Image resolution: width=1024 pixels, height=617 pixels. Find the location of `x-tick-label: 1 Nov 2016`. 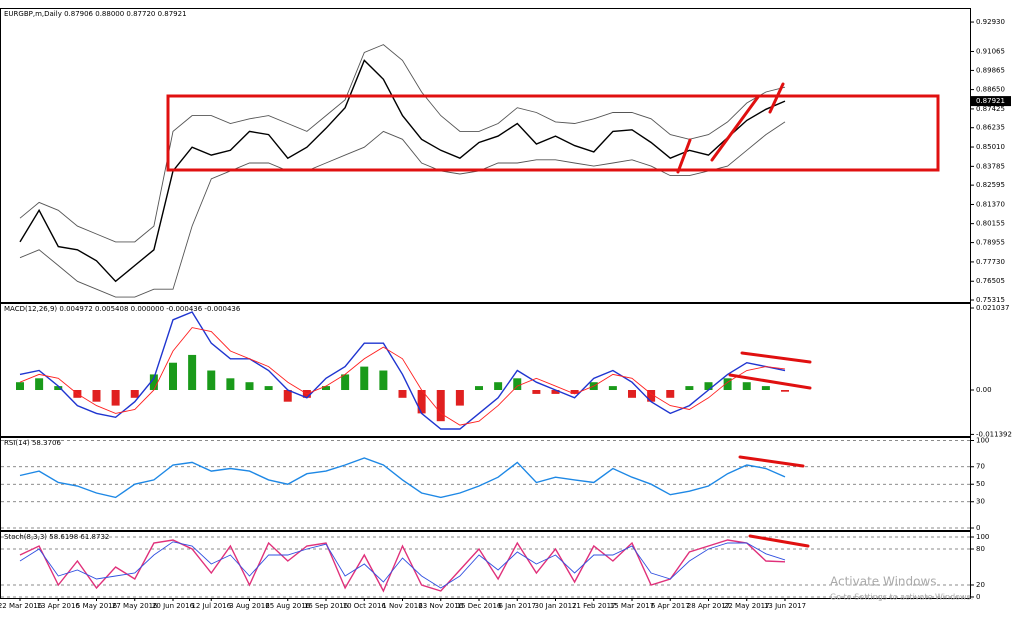

x-tick-label: 1 Nov 2016 is located at coordinates (402, 606).